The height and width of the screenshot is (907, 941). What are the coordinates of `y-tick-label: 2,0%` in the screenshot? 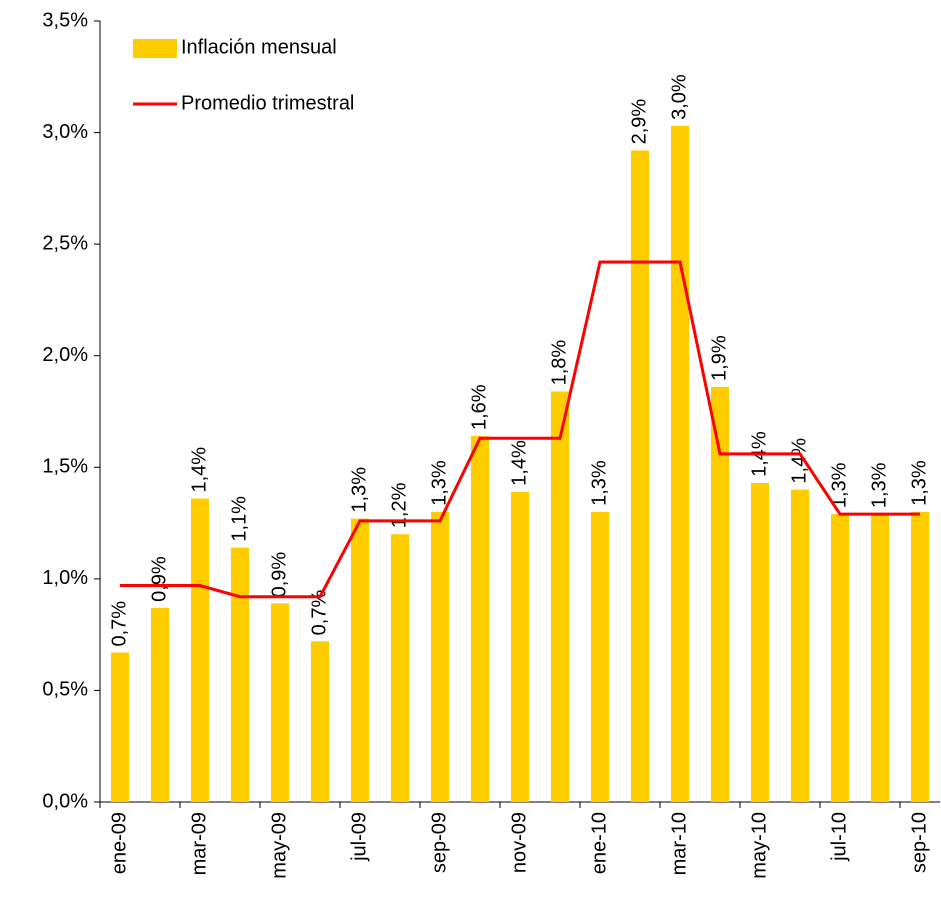 It's located at (65, 355).